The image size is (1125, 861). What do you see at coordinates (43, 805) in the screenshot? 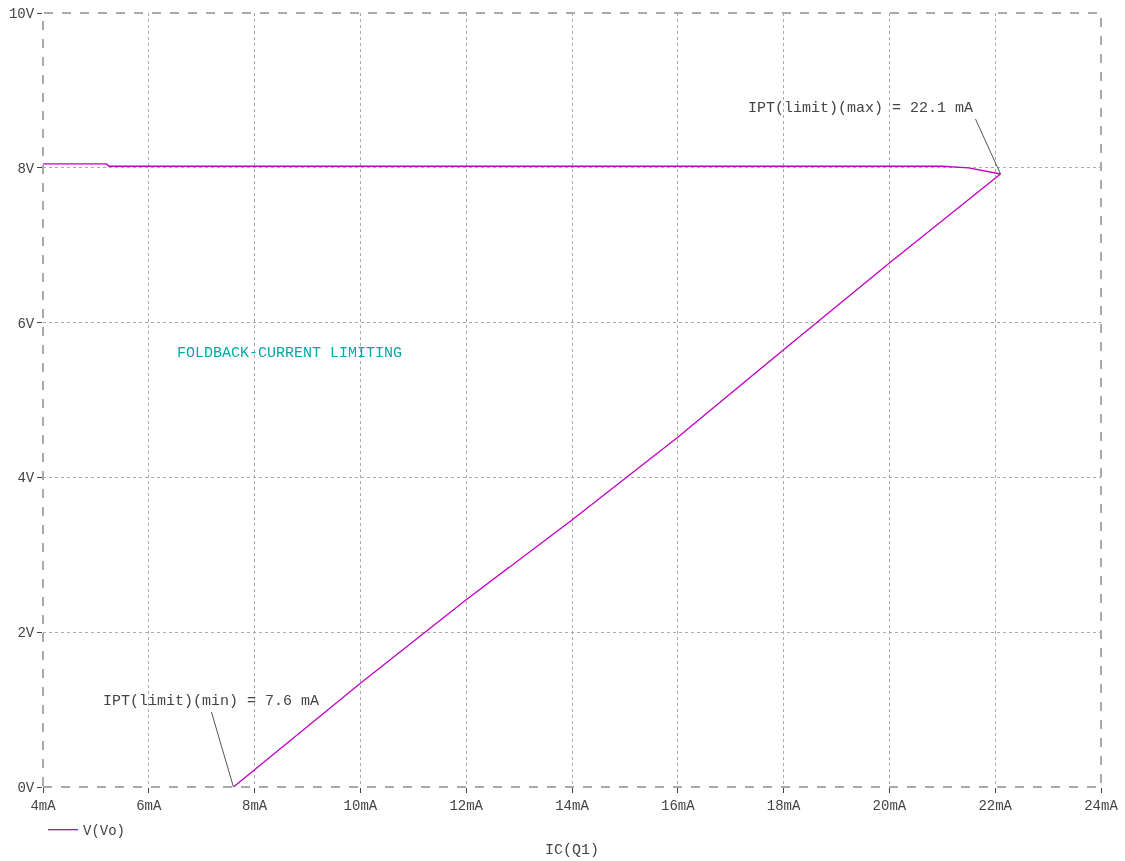
I see `x-tick-label: 4mA` at bounding box center [43, 805].